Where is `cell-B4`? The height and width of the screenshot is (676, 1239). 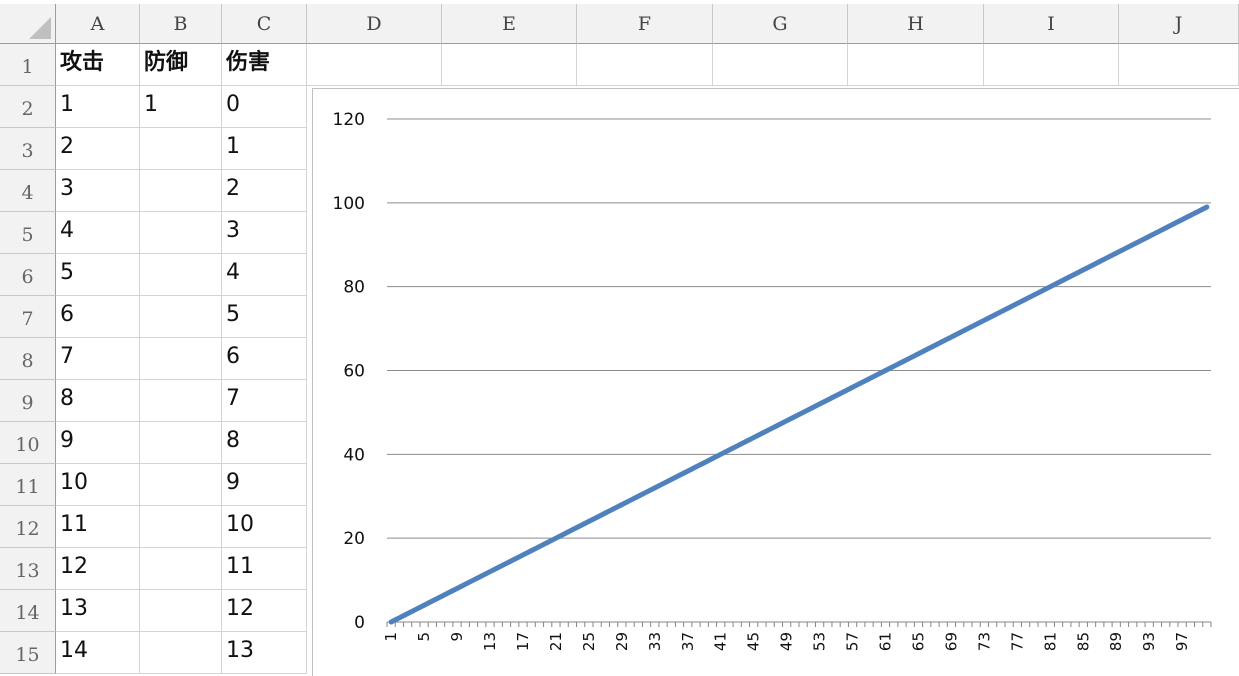
cell-B4 is located at coordinates (181, 191).